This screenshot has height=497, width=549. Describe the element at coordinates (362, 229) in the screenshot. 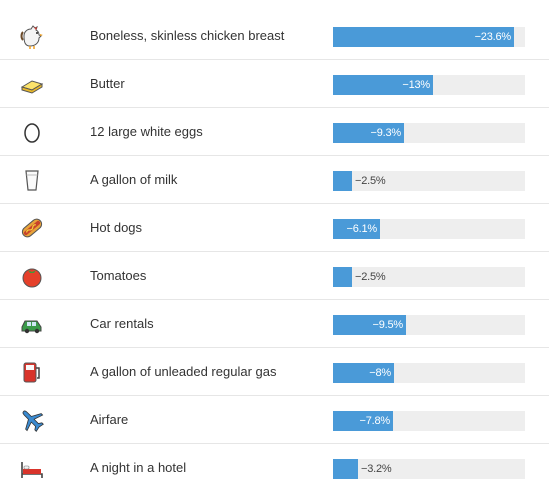

I see `data-label: −6.1%` at that location.